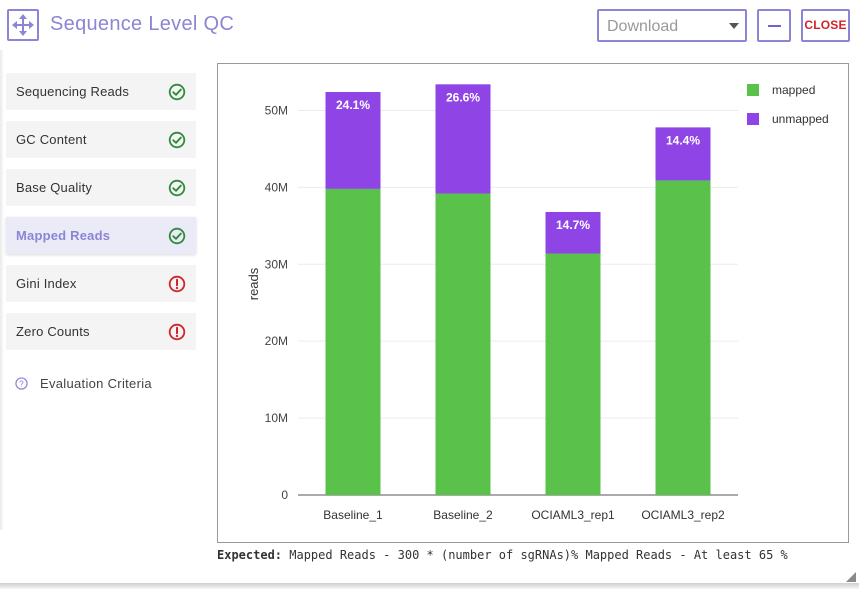  What do you see at coordinates (753, 119) in the screenshot?
I see `legend-swatch-unmapped` at bounding box center [753, 119].